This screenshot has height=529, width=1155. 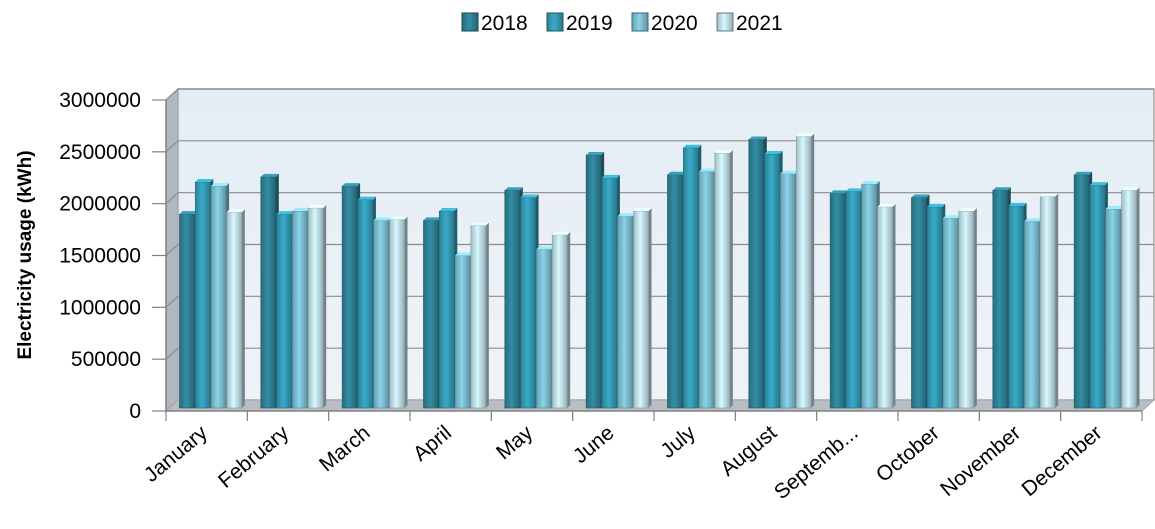 I want to click on legend-item: 2019, so click(x=579, y=23).